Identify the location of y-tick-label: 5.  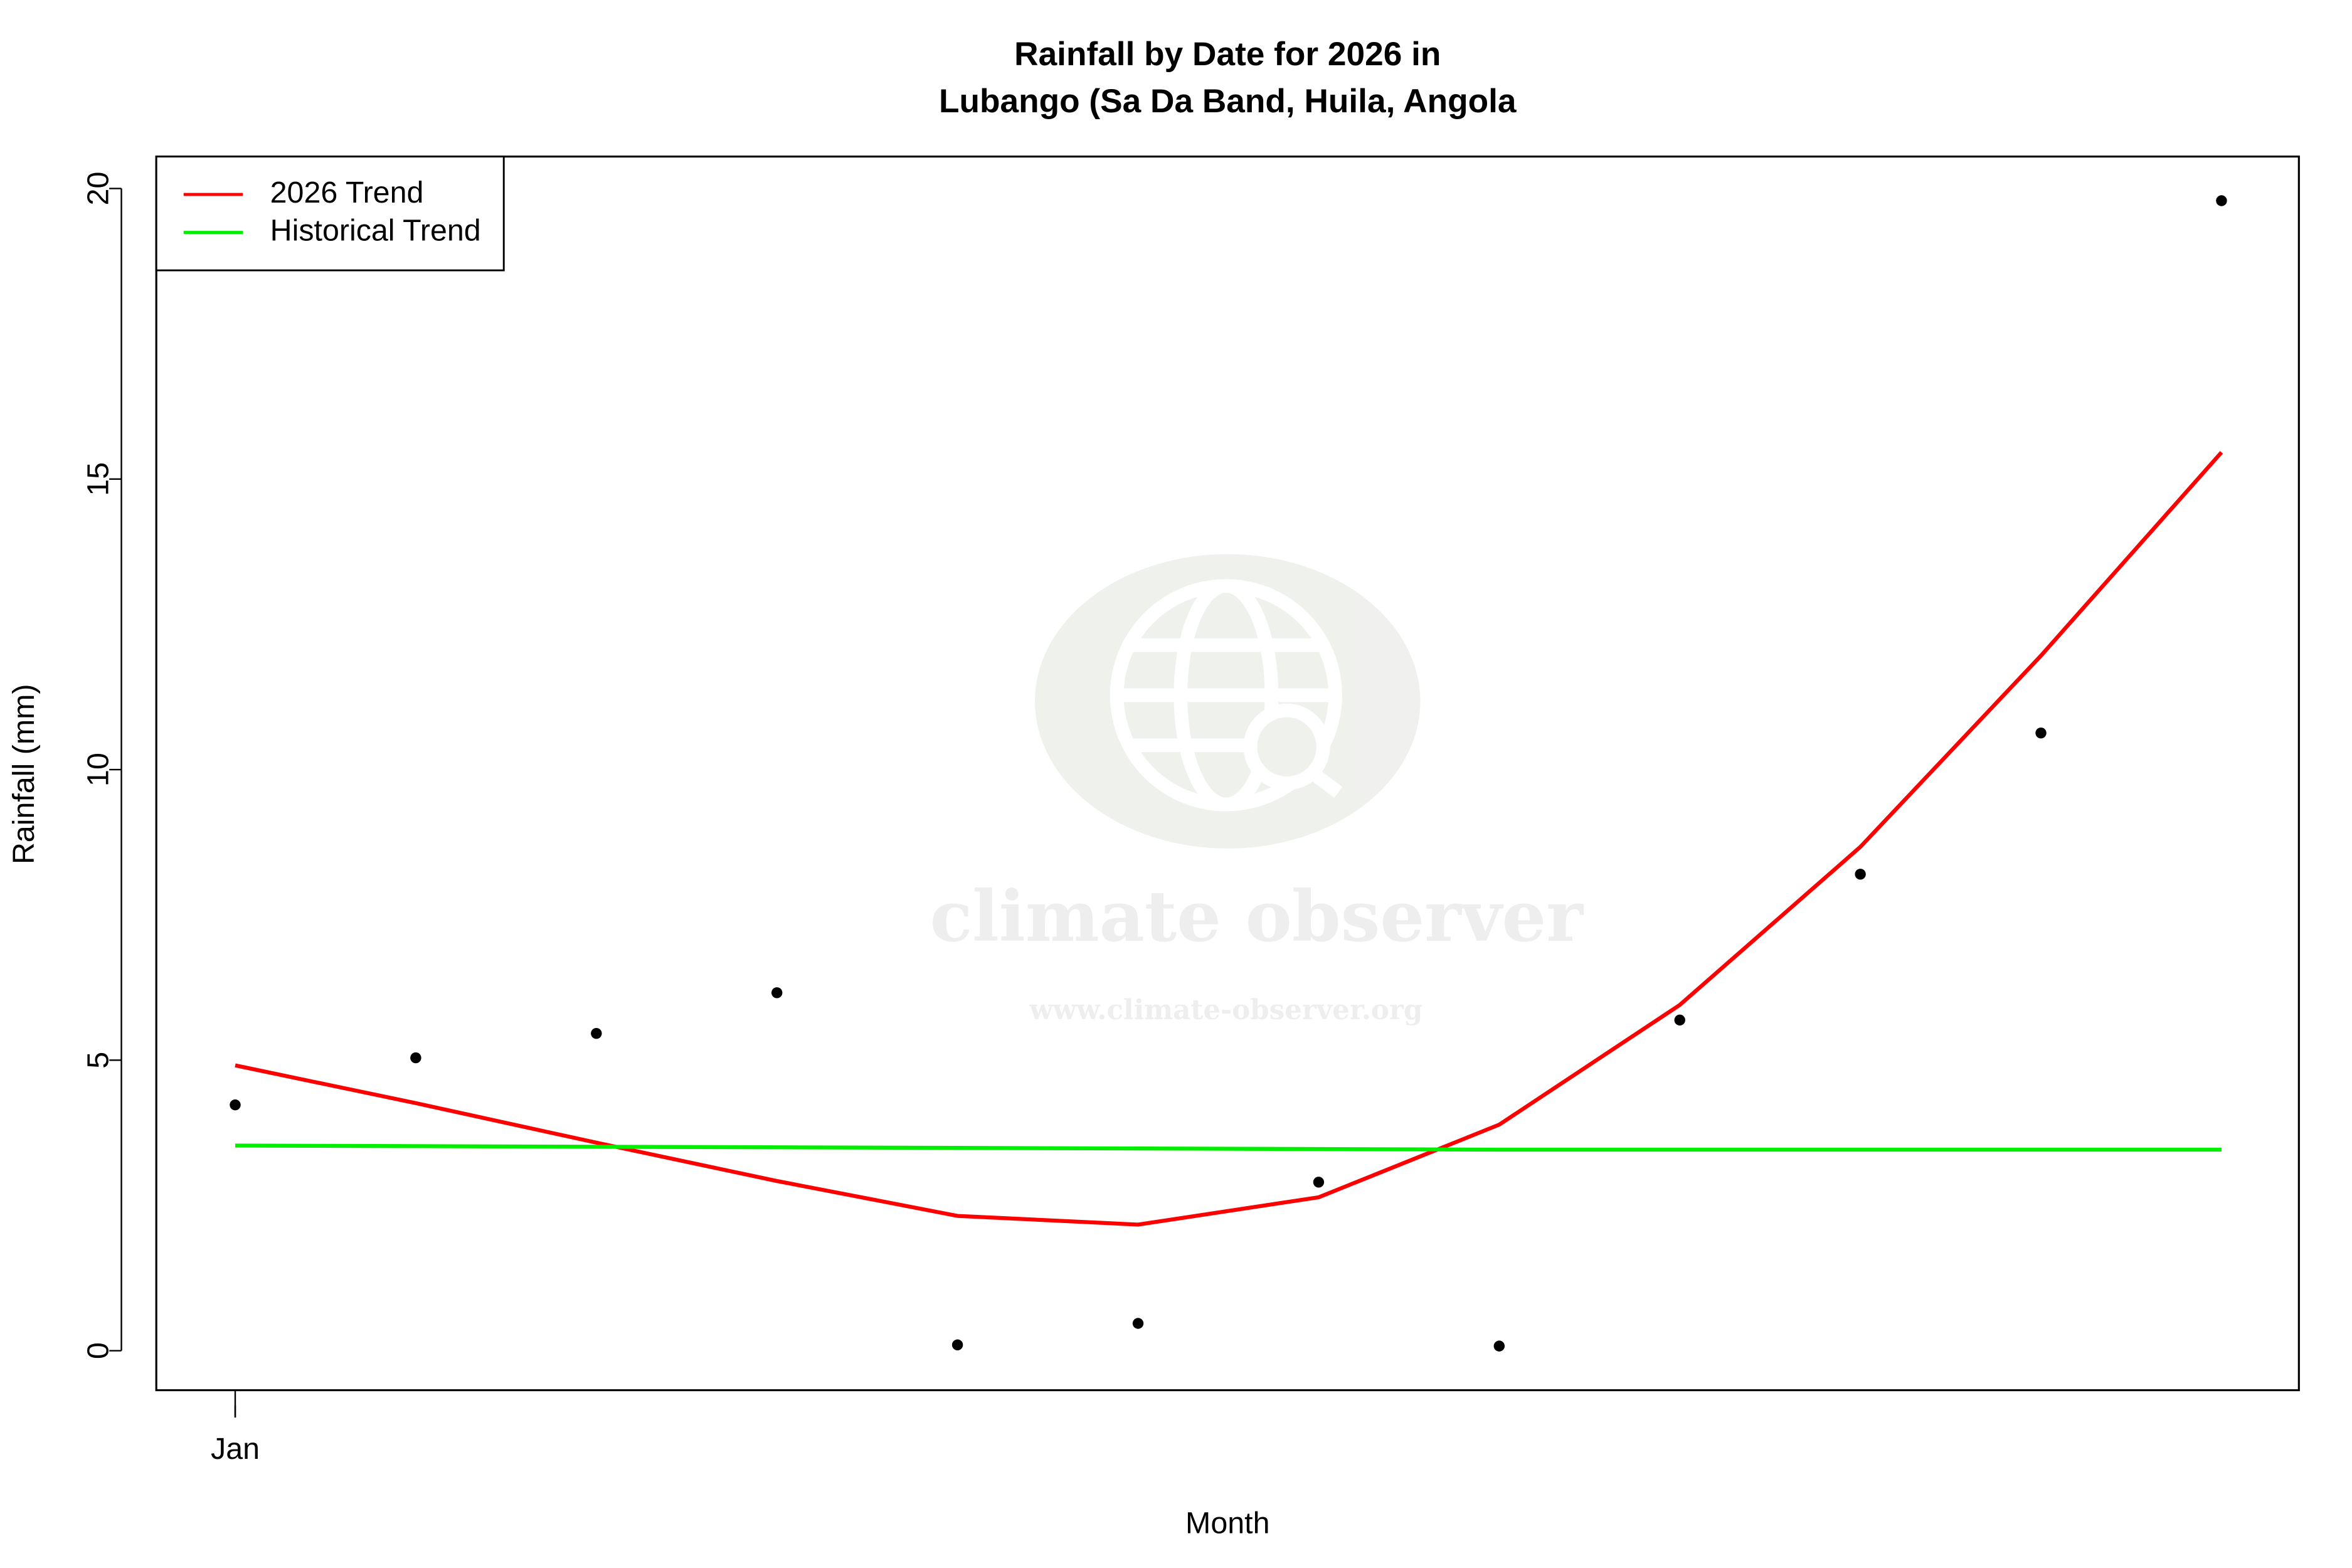
(98, 1060).